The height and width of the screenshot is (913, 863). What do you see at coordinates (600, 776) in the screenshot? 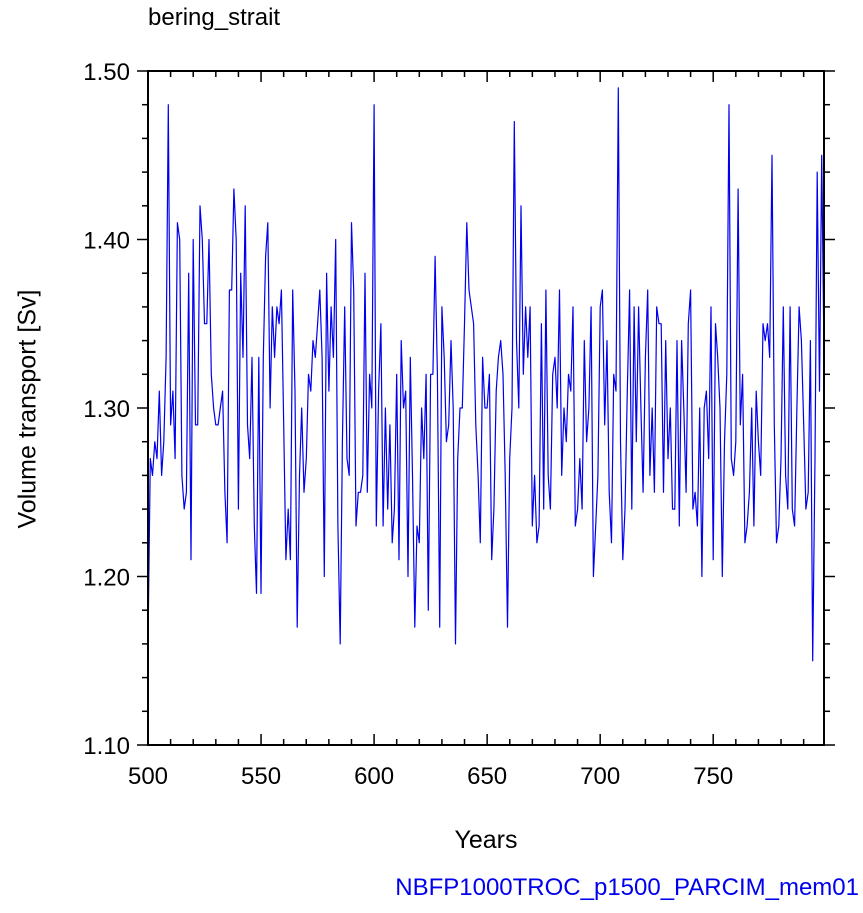
I see `x-tick-label: 700` at bounding box center [600, 776].